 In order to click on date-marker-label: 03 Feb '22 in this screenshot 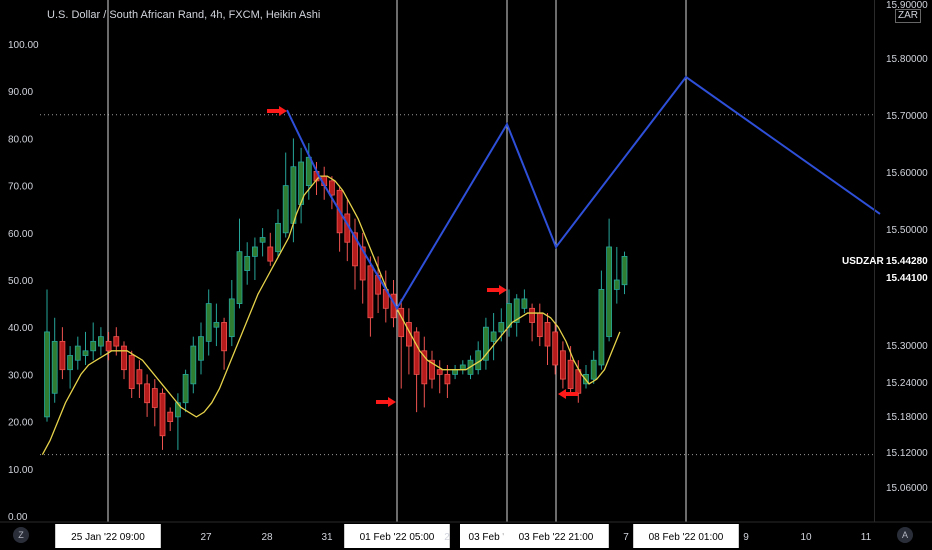, I will do `click(492, 537)`.